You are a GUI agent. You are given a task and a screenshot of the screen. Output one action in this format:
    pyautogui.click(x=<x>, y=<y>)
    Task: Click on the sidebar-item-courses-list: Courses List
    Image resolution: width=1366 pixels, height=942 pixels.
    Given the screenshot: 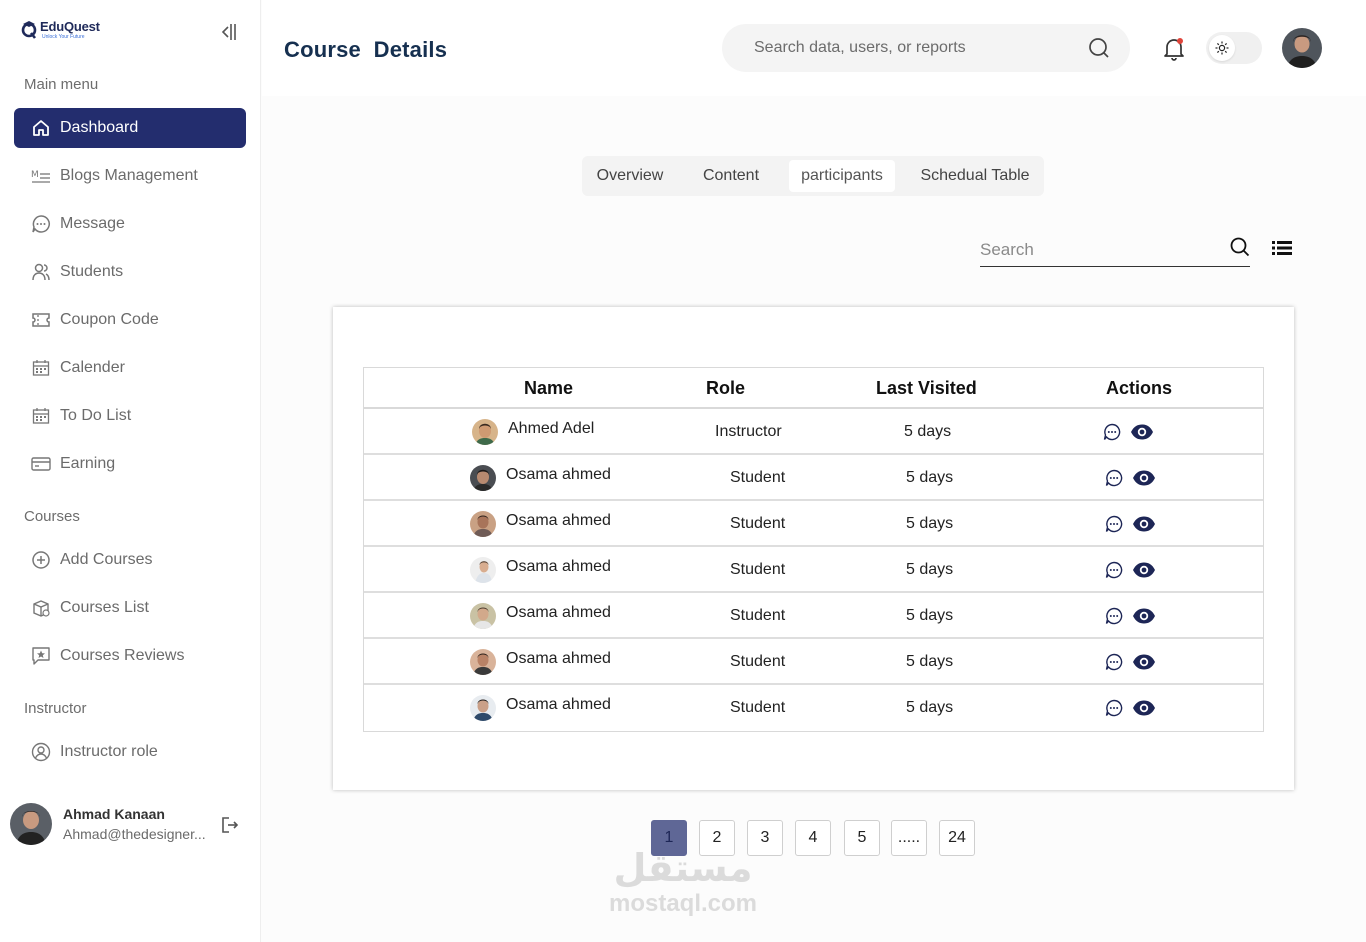 What is the action you would take?
    pyautogui.click(x=130, y=608)
    